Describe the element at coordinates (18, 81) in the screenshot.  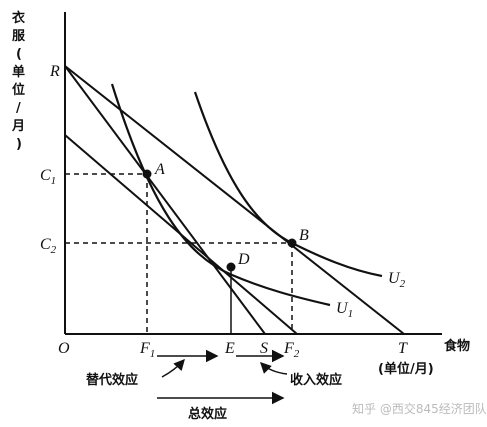
I see `y-axis-label: 衣 服 ( 单 位 / 月 )` at that location.